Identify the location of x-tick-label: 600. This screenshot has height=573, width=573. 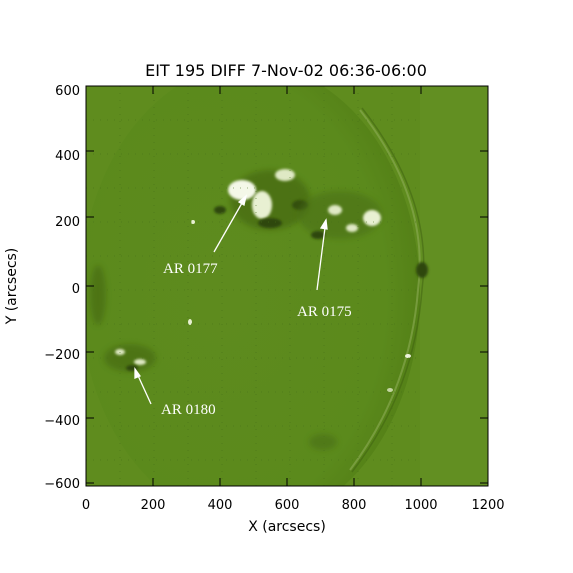
(287, 505).